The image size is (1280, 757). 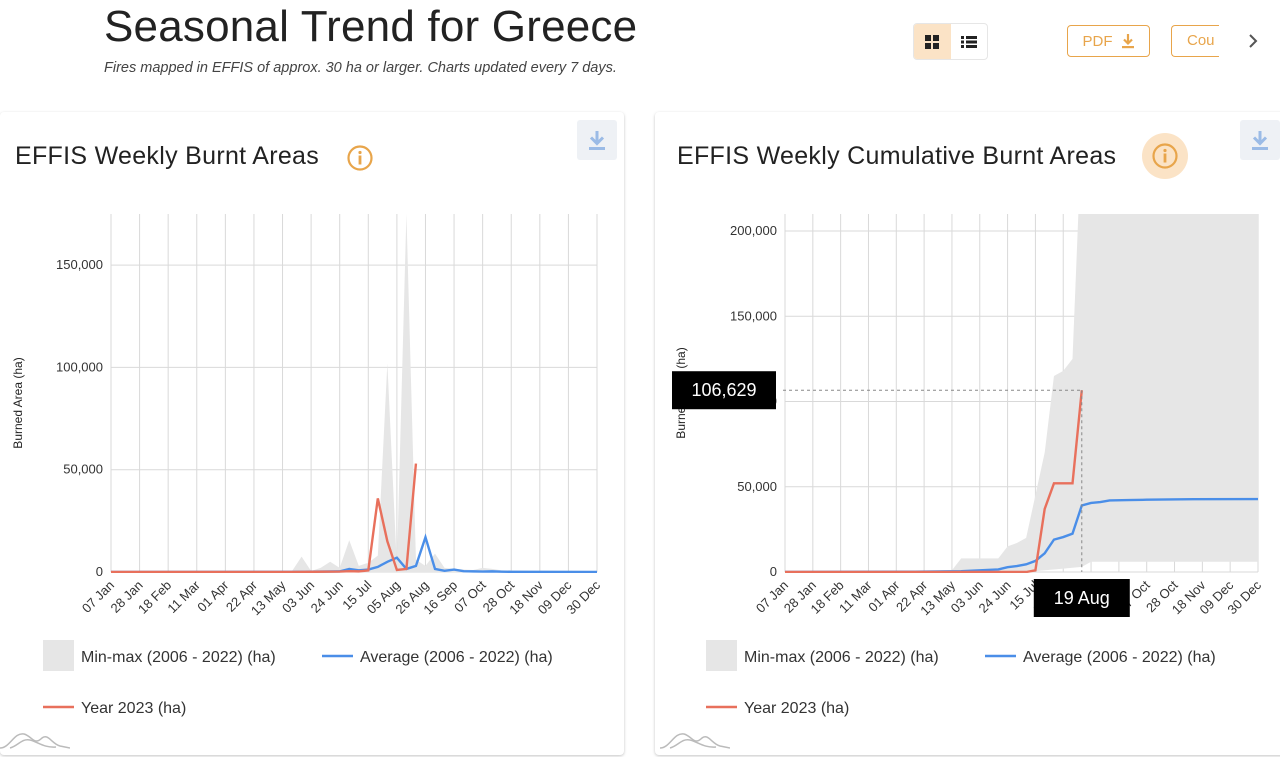 I want to click on y-tick-label: 200,000, so click(x=753, y=230).